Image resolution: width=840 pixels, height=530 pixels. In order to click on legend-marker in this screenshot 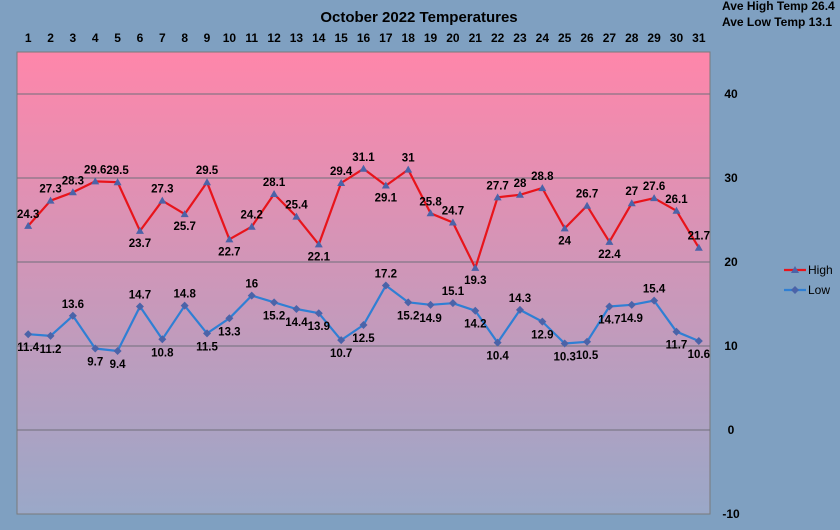, I will do `click(795, 290)`.